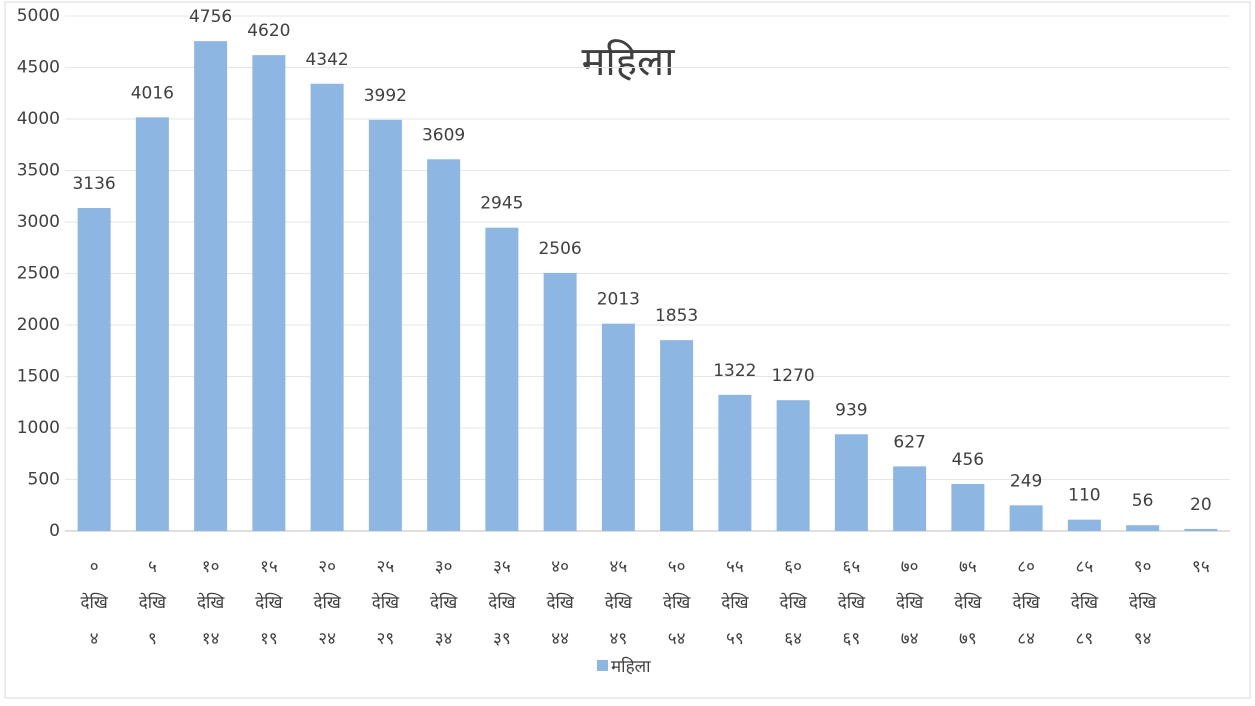 Image resolution: width=1255 pixels, height=706 pixels. I want to click on y-tick-label: 3000, so click(38, 222).